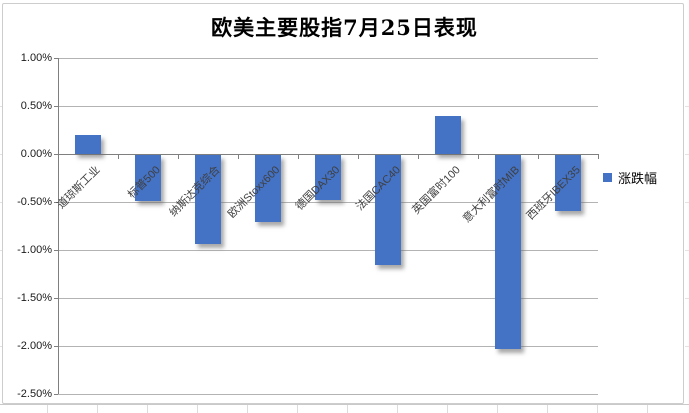  What do you see at coordinates (436, 190) in the screenshot?
I see `category-label: 英国富时100` at bounding box center [436, 190].